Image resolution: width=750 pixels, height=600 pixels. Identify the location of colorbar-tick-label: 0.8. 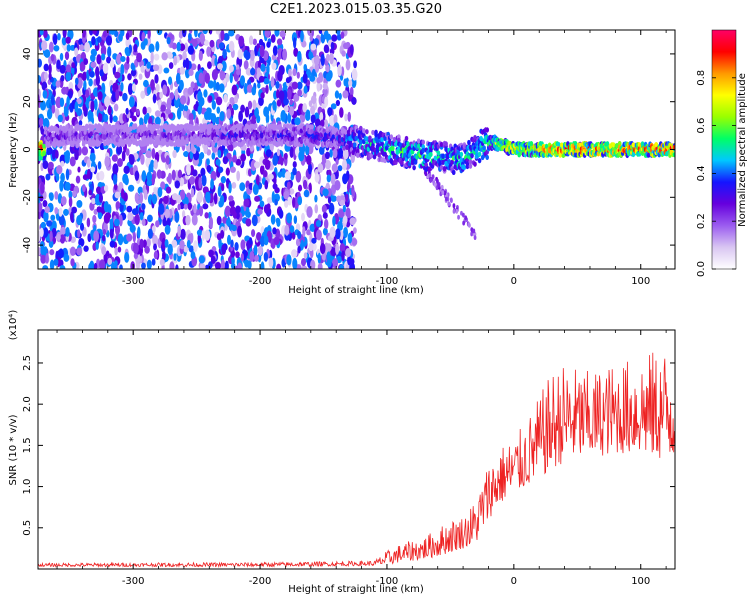
(701, 78).